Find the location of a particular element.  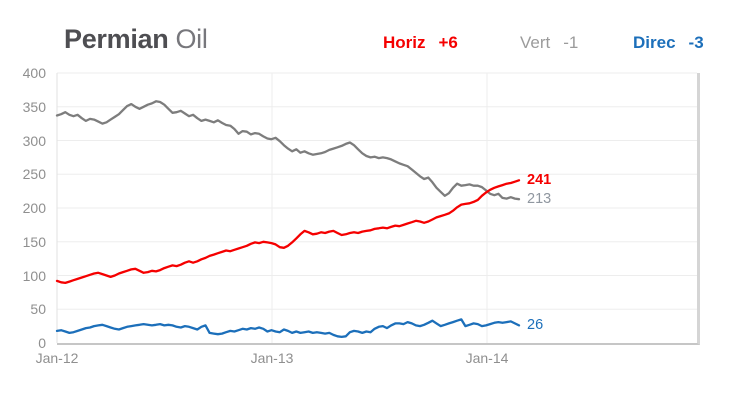

legend-horiz-value: +6 is located at coordinates (448, 42).